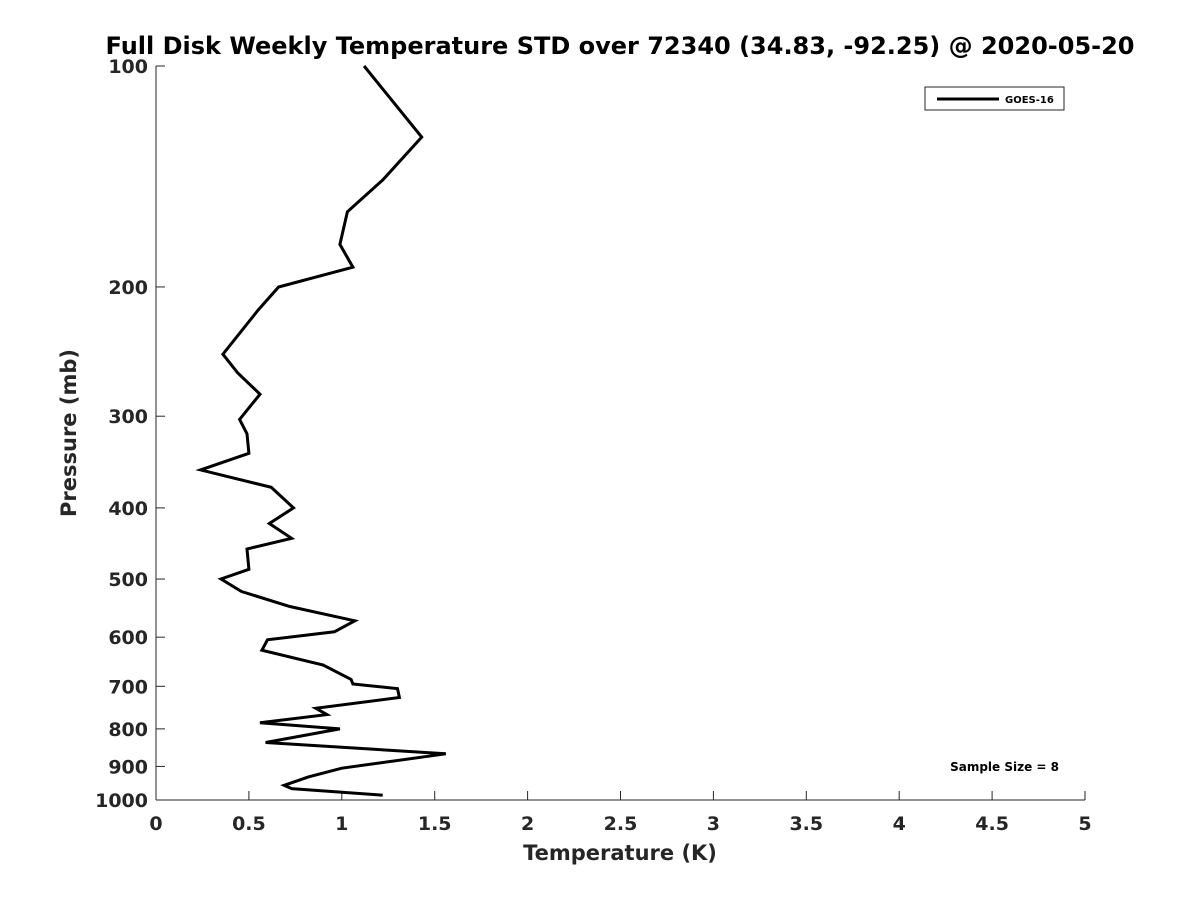  I want to click on x-ticks: 0 0.5 1 1.5 2 2.5 3 3.5 4 4.5 5, so click(620, 813).